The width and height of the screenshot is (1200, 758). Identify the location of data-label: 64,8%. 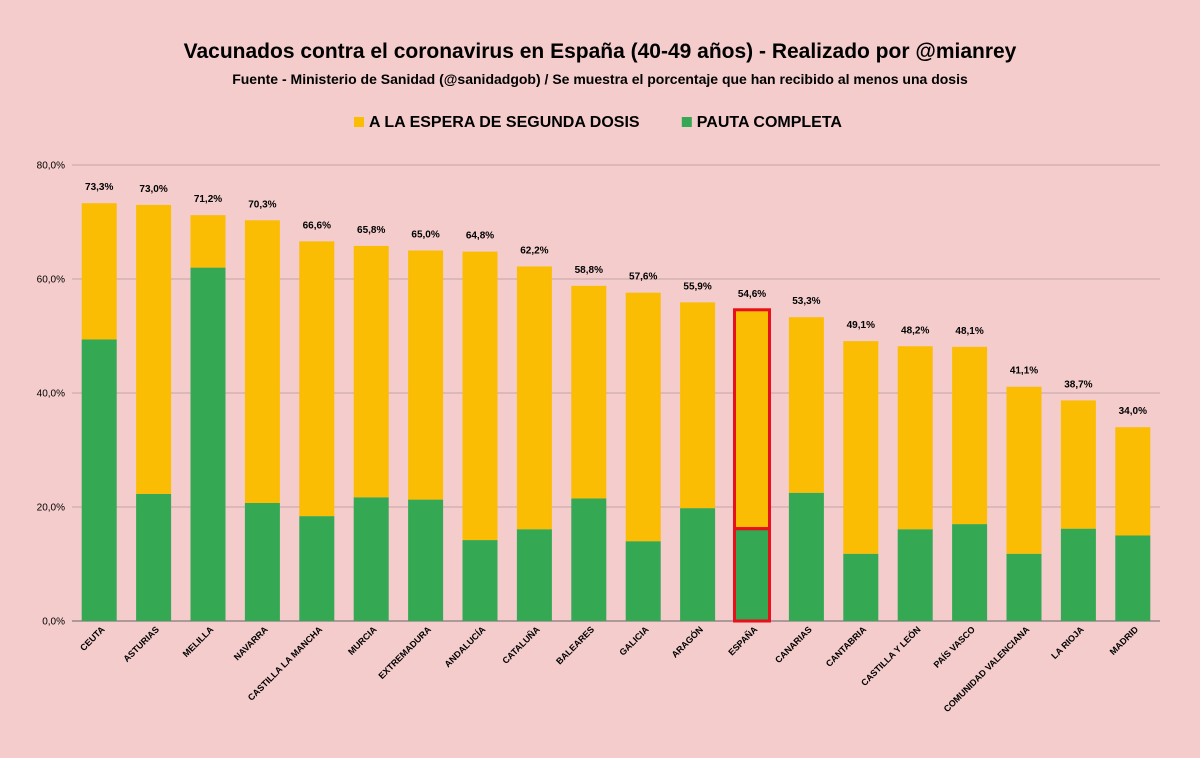
(480, 236).